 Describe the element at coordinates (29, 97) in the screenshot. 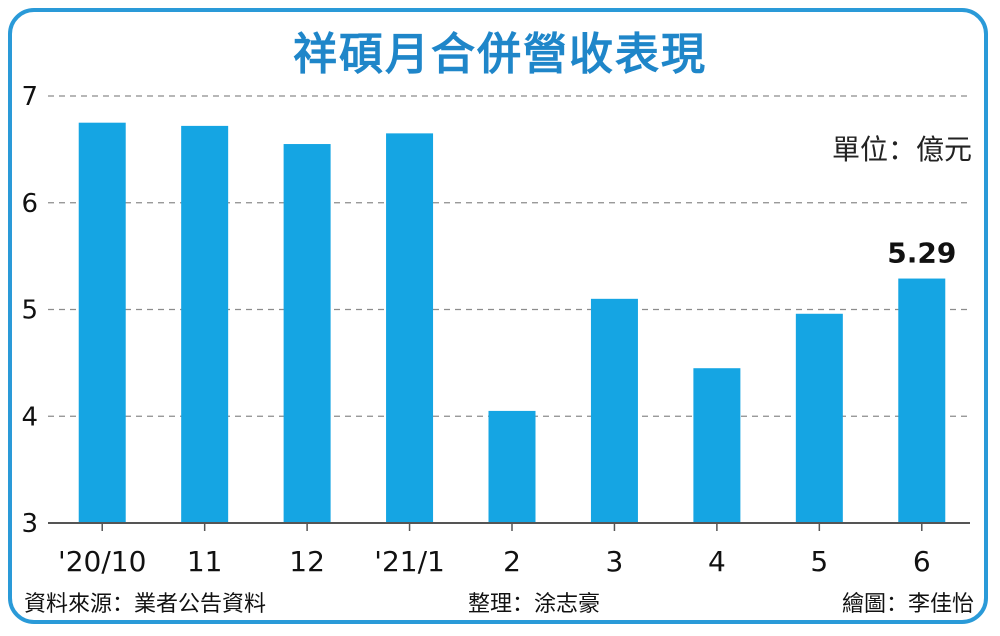

I see `y-tick-label: 7` at that location.